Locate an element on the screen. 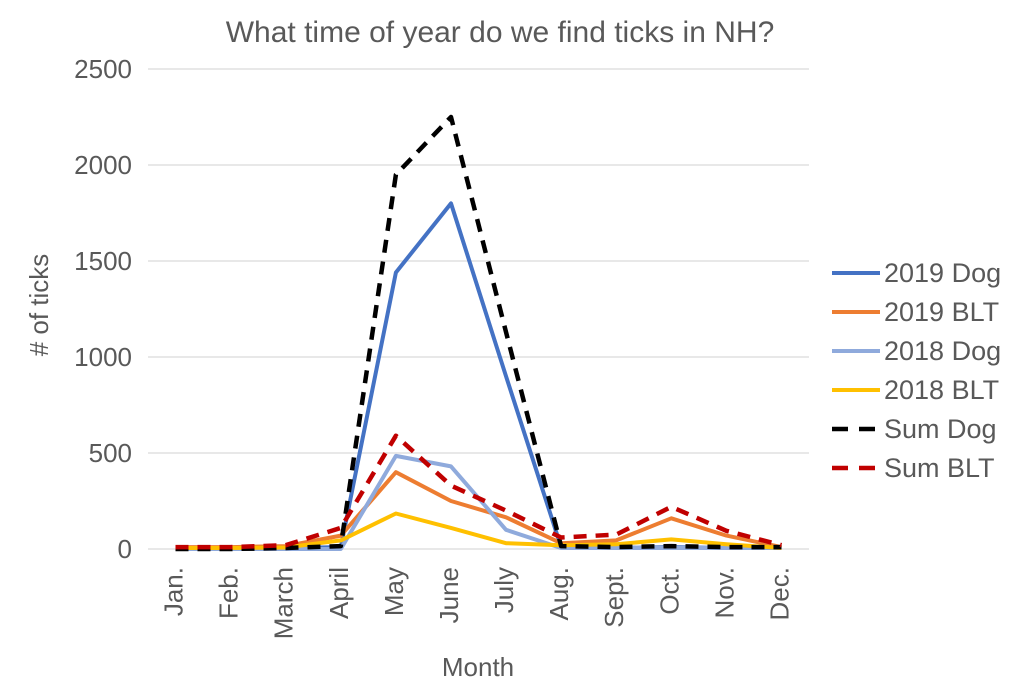 This screenshot has height=692, width=1024. x-tick-label: Dec. is located at coordinates (779, 593).